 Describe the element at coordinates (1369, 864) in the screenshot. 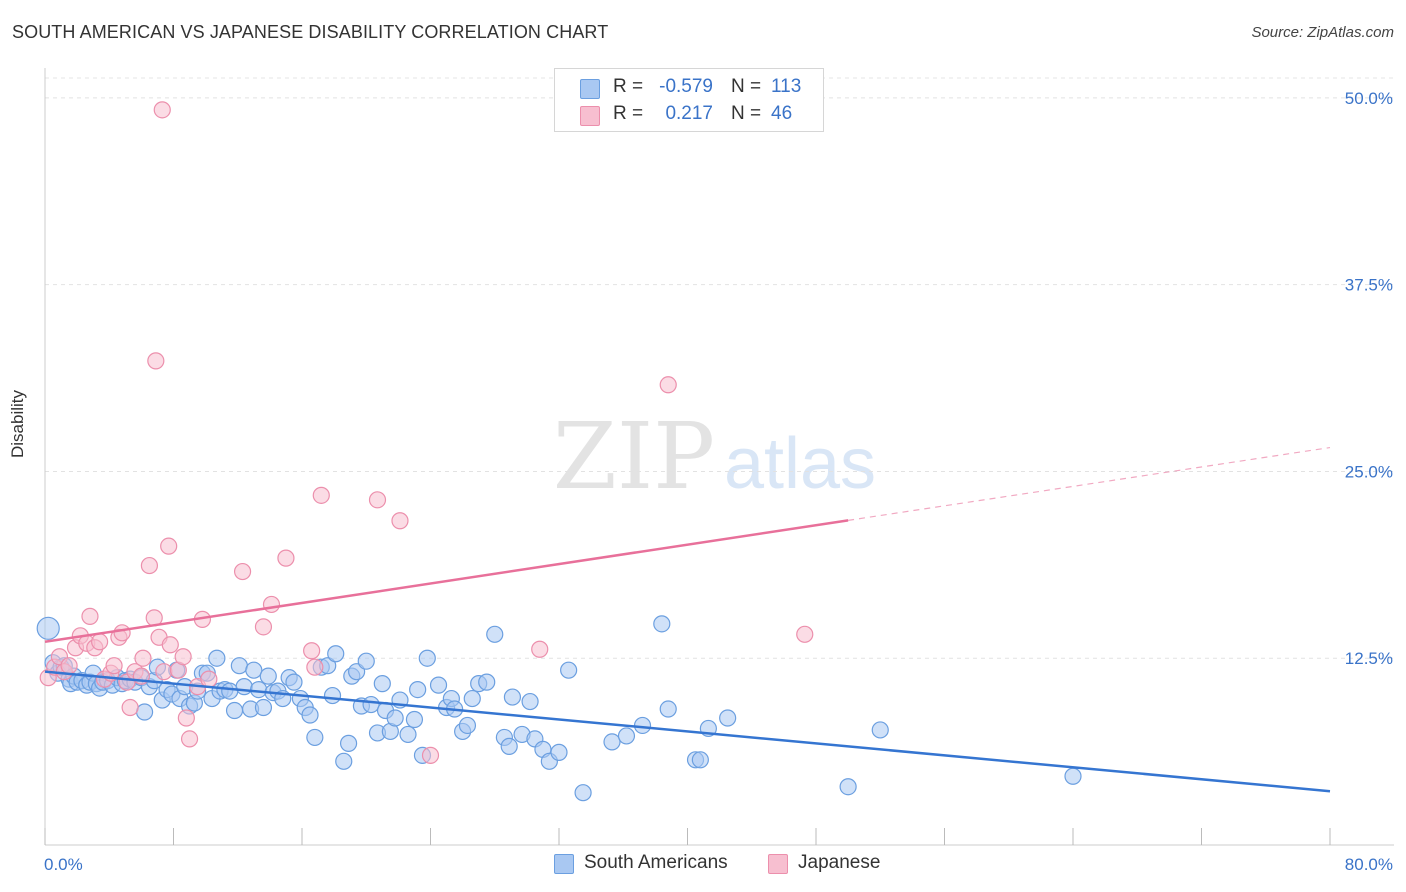

I see `x-tick-label-max: 80.0%` at that location.